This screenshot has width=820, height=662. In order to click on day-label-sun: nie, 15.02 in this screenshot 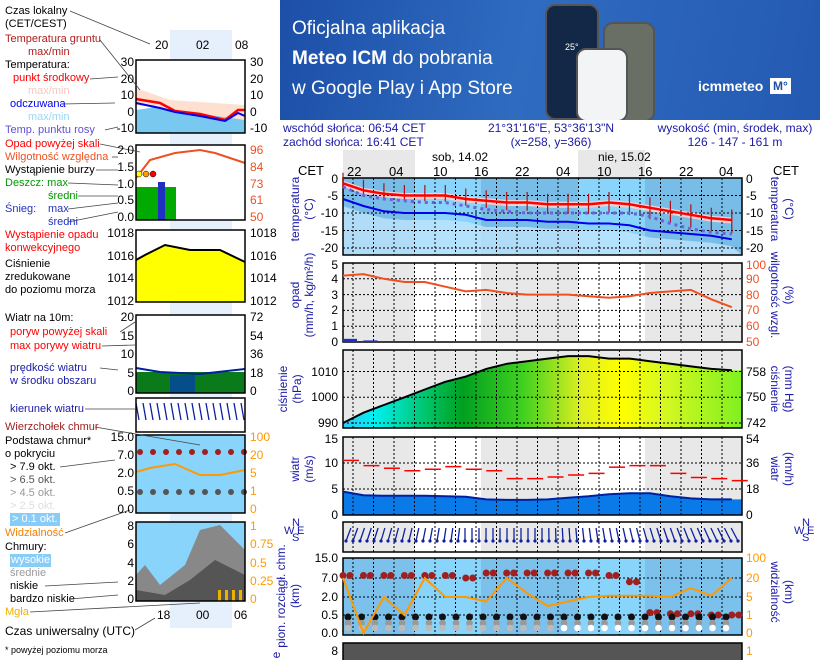, I will do `click(624, 157)`.